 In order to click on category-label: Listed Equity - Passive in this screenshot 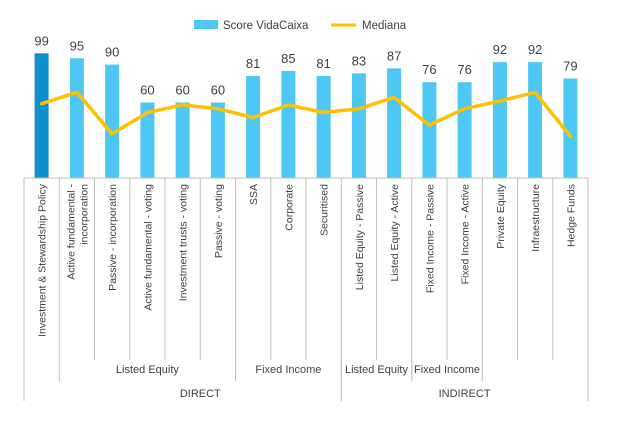, I will do `click(360, 237)`.